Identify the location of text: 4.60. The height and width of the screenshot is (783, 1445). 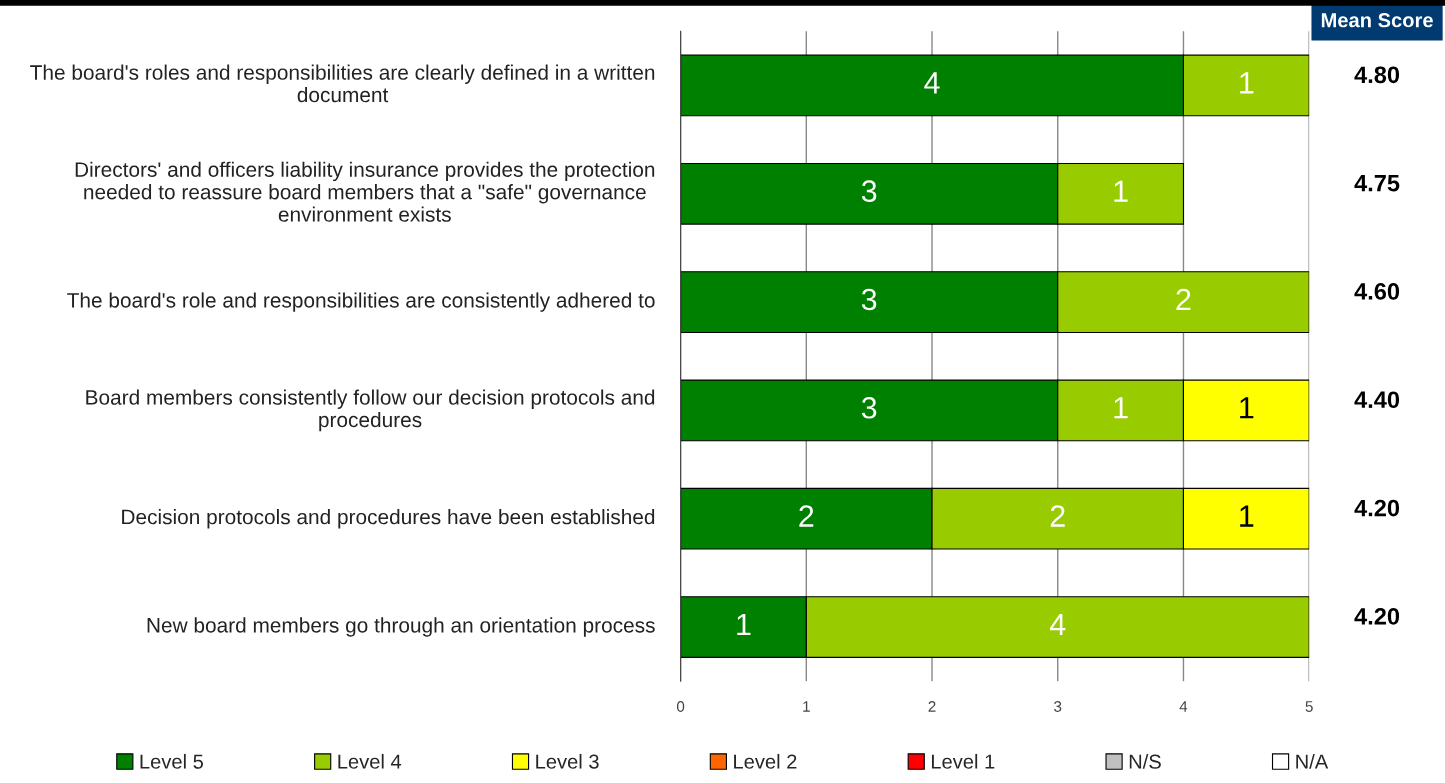
(1377, 291).